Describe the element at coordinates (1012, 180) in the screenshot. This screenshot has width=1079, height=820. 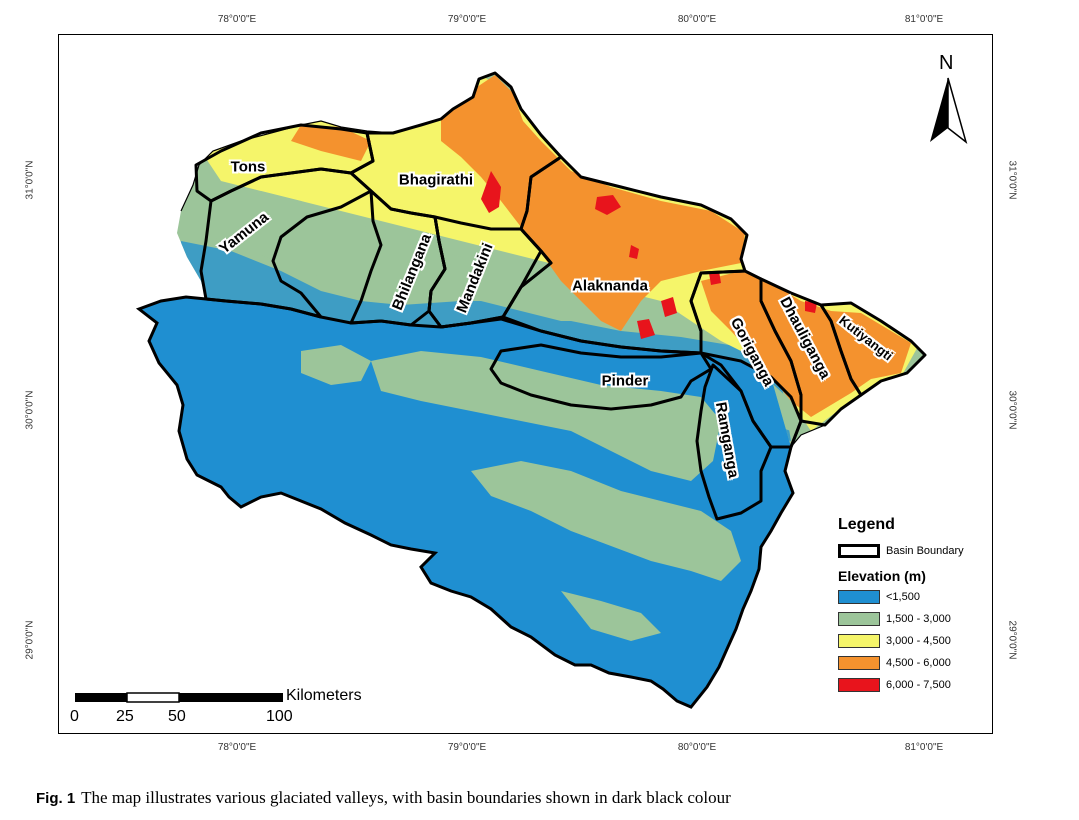
I see `lat-label-31-right: 31°0'0"N` at that location.